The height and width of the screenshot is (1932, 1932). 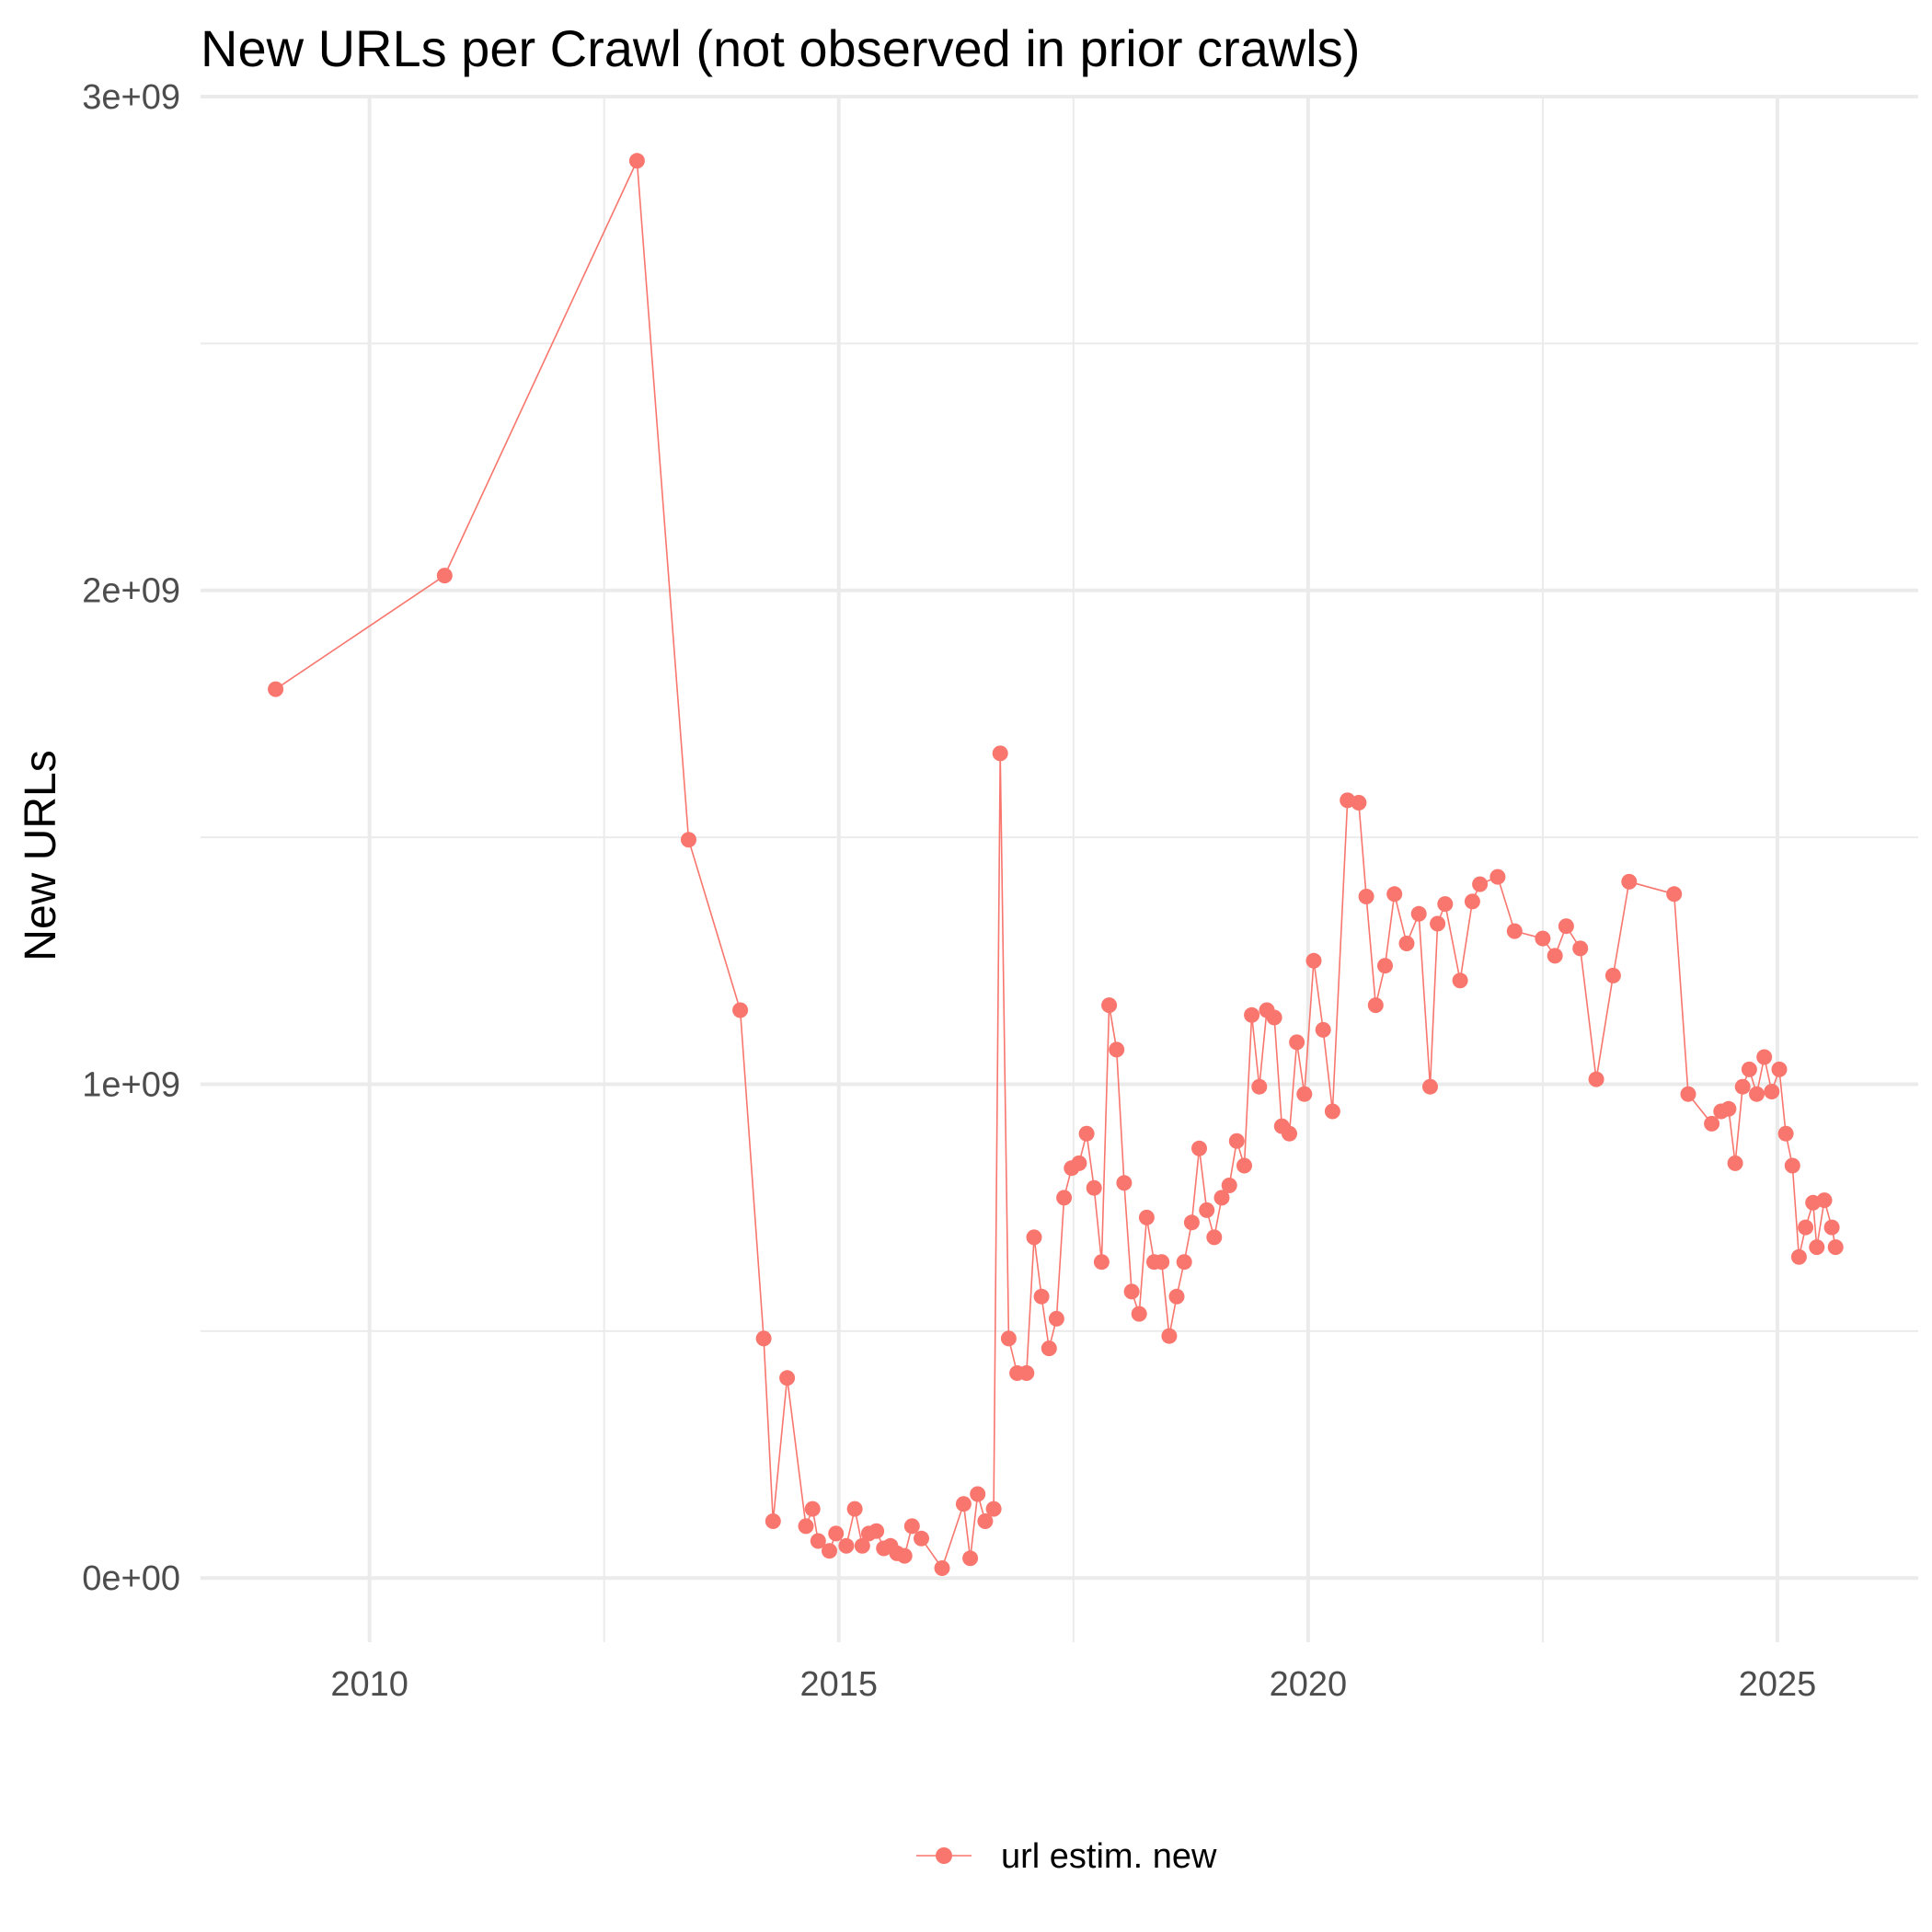 What do you see at coordinates (1309, 1684) in the screenshot?
I see `x-tick-label: 2020` at bounding box center [1309, 1684].